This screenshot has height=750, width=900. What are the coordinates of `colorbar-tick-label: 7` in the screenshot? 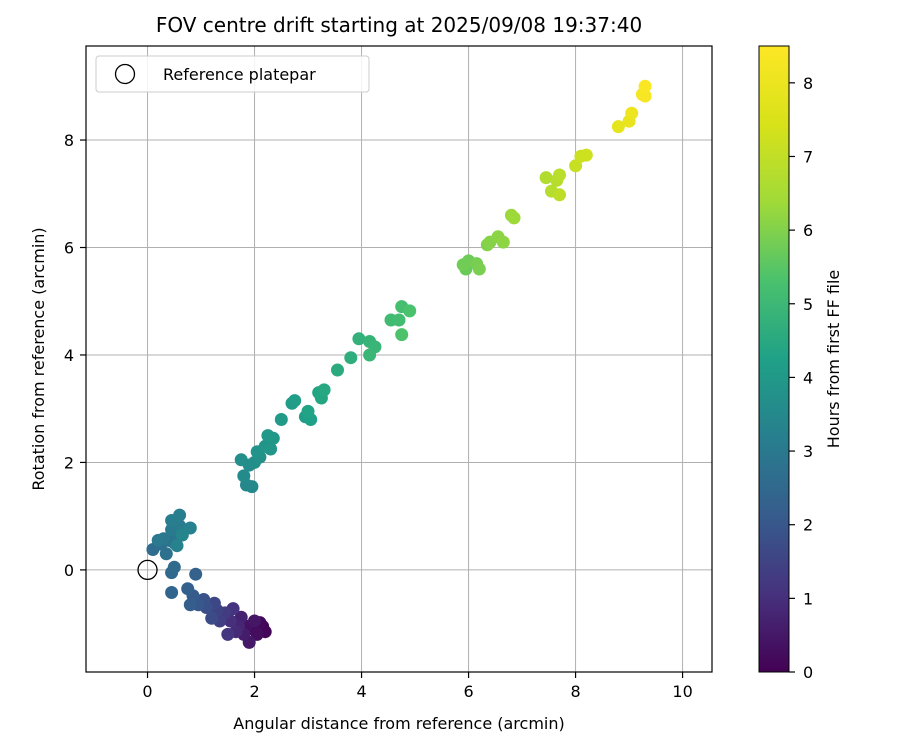 It's located at (808, 156).